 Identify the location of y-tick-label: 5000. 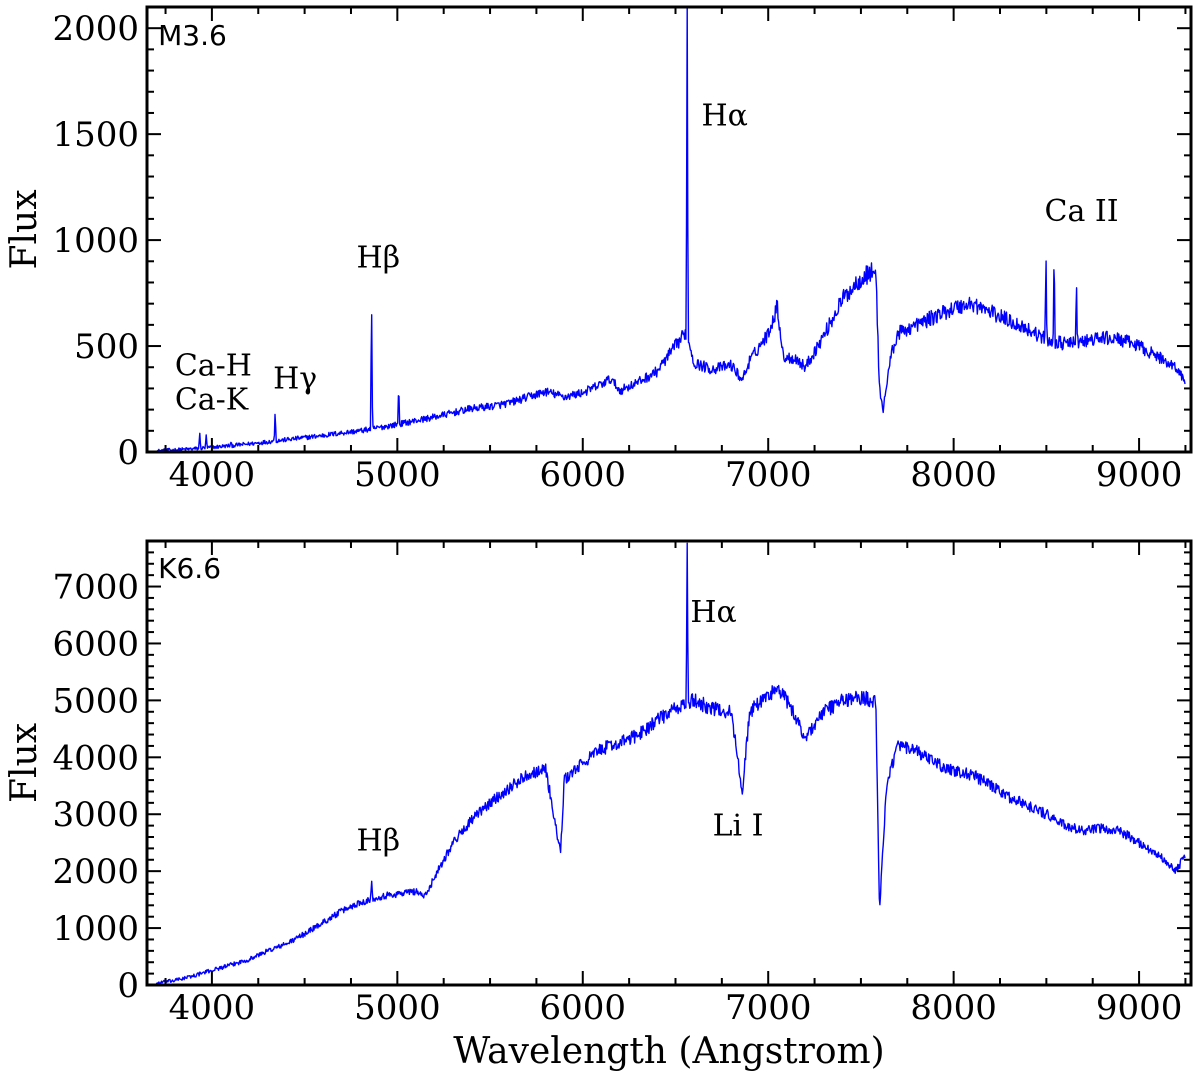
(95, 701).